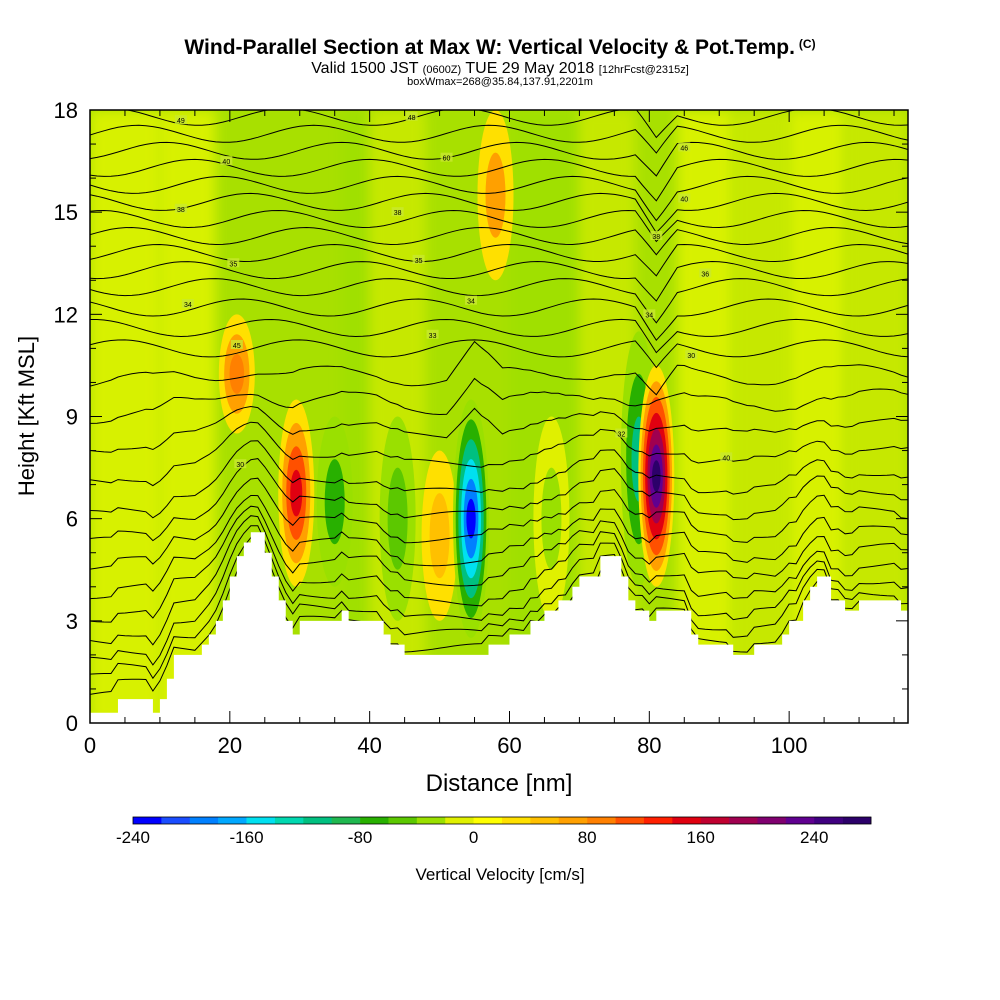 Image resolution: width=1000 pixels, height=1000 pixels. I want to click on y-tick-label: 18, so click(66, 110).